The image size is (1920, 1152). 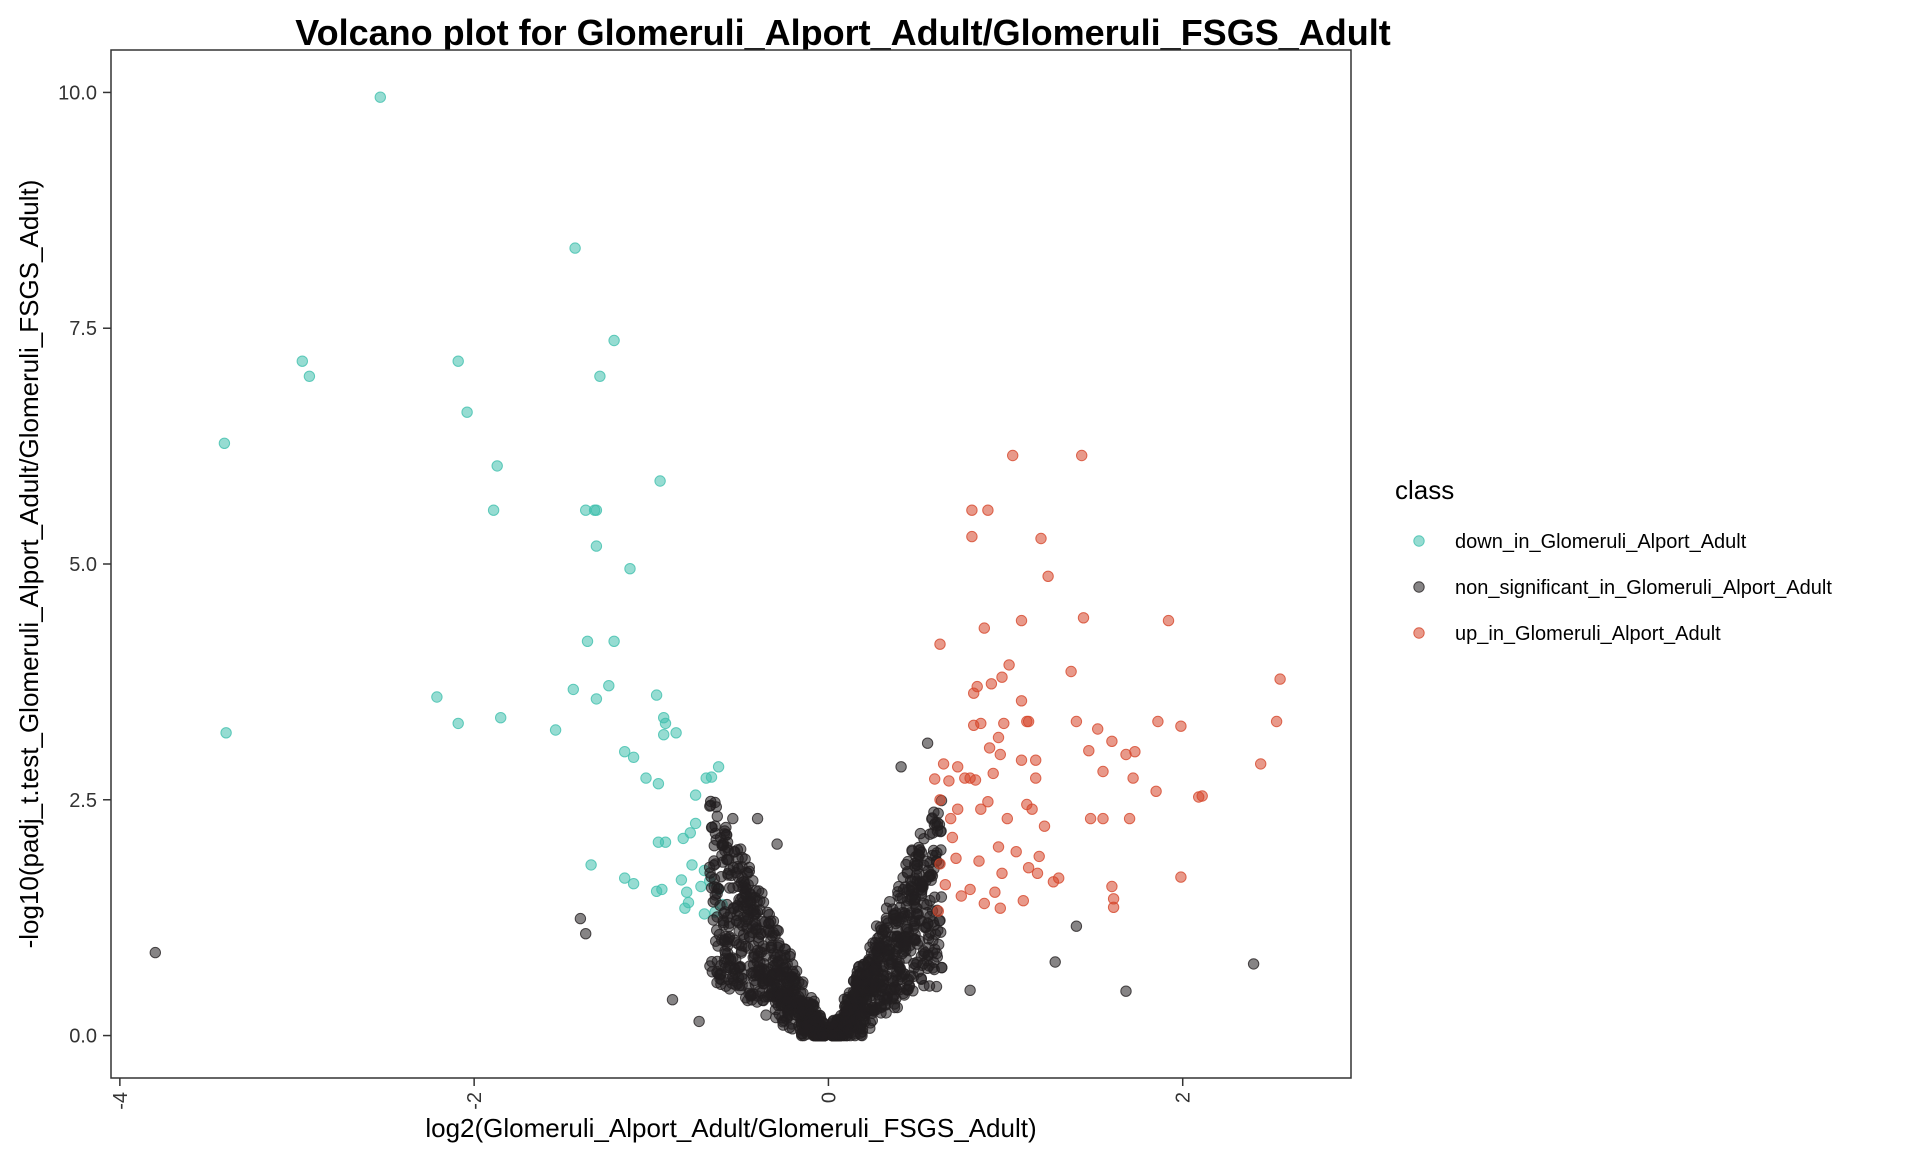 I want to click on x-tick-label: -2, so click(x=475, y=1101).